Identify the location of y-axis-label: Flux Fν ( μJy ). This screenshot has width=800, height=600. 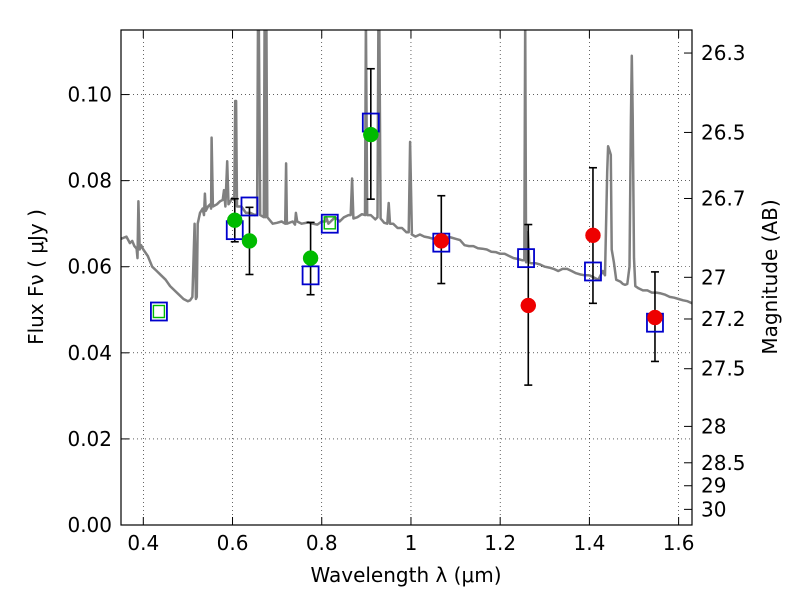
(36, 277).